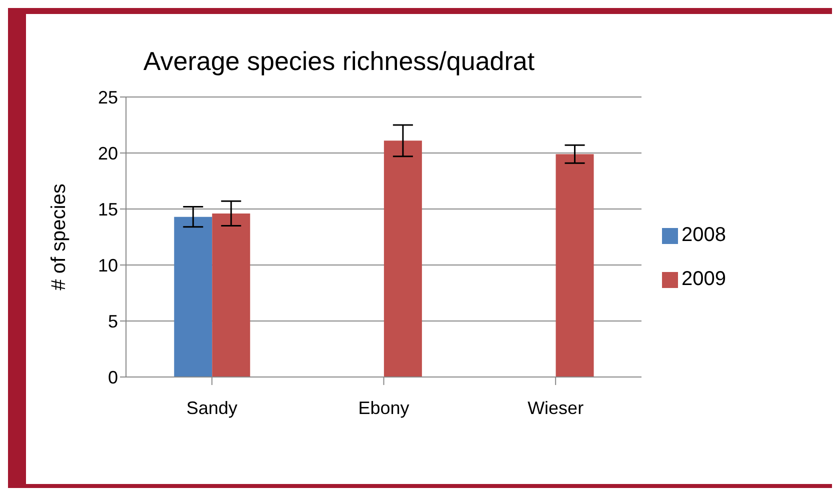 The height and width of the screenshot is (496, 840). Describe the element at coordinates (113, 377) in the screenshot. I see `y-tick-label: 0` at that location.